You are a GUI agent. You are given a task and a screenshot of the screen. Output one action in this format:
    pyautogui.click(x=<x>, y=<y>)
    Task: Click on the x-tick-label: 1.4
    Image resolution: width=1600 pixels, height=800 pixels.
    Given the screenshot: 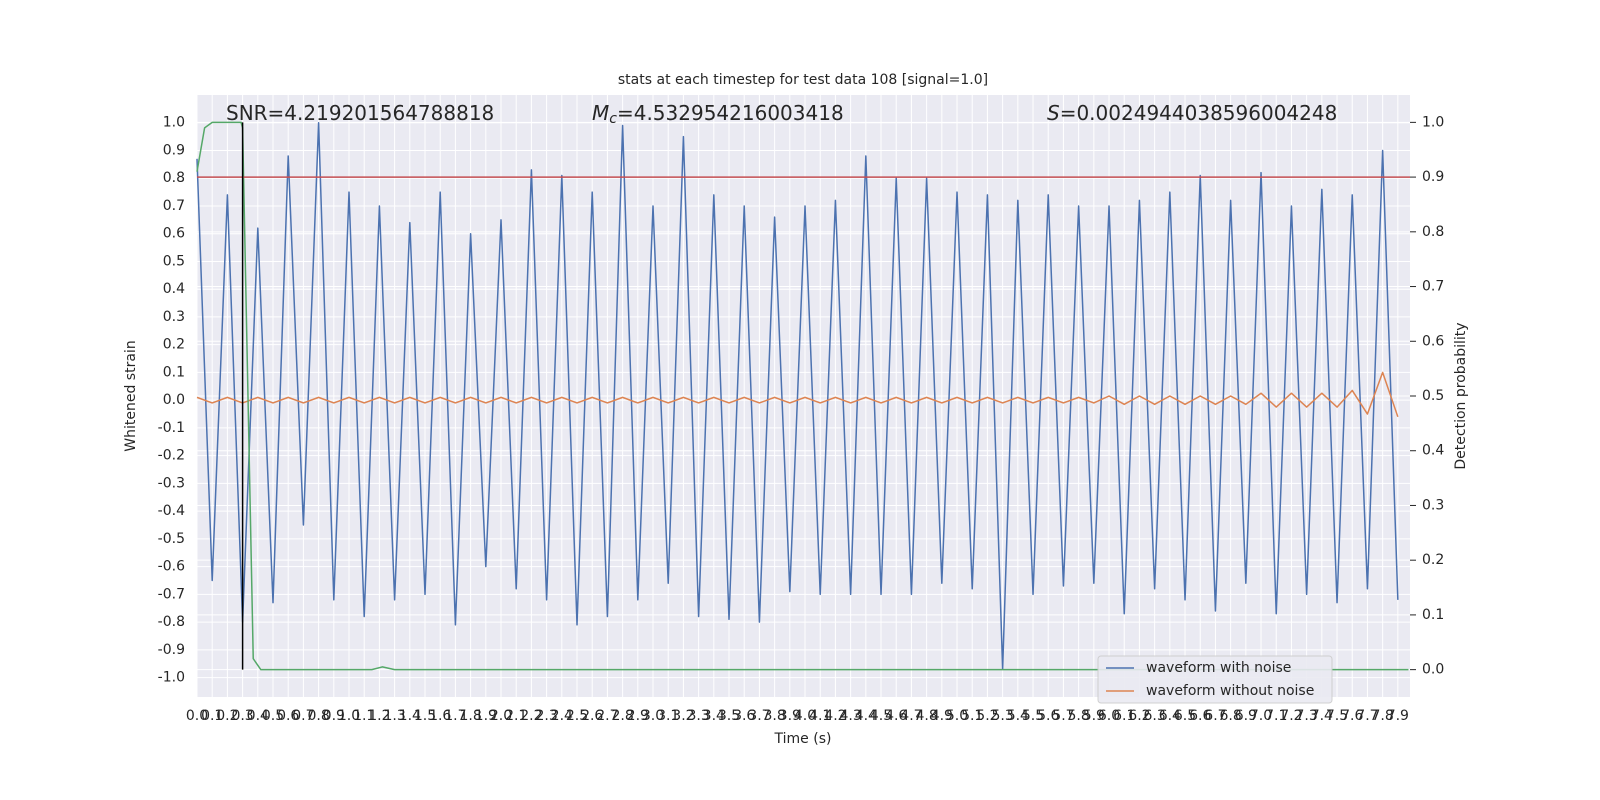 What is the action you would take?
    pyautogui.click(x=410, y=716)
    